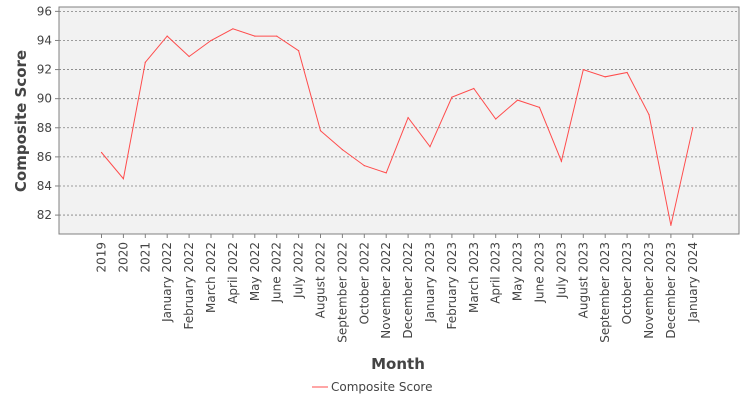 The height and width of the screenshot is (400, 750). I want to click on y-tick-label: 96, so click(44, 11).